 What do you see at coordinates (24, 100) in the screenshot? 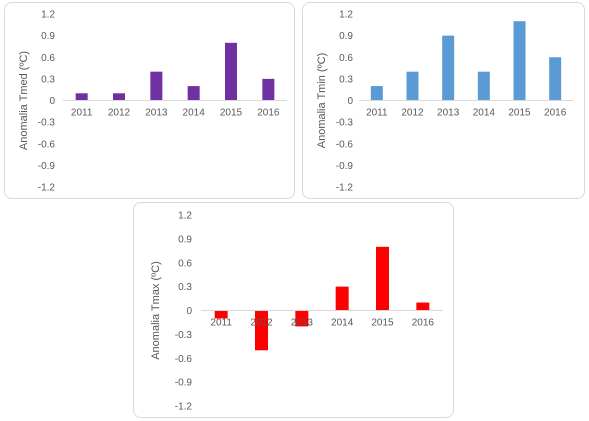
I see `y-axis-title: Anomalia Tmed (ºC)` at bounding box center [24, 100].